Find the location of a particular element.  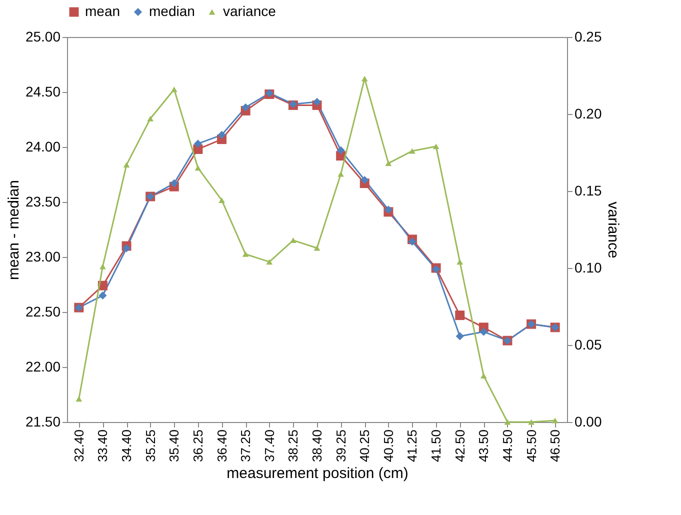

y-tick-label: 21.50 is located at coordinates (43, 422).